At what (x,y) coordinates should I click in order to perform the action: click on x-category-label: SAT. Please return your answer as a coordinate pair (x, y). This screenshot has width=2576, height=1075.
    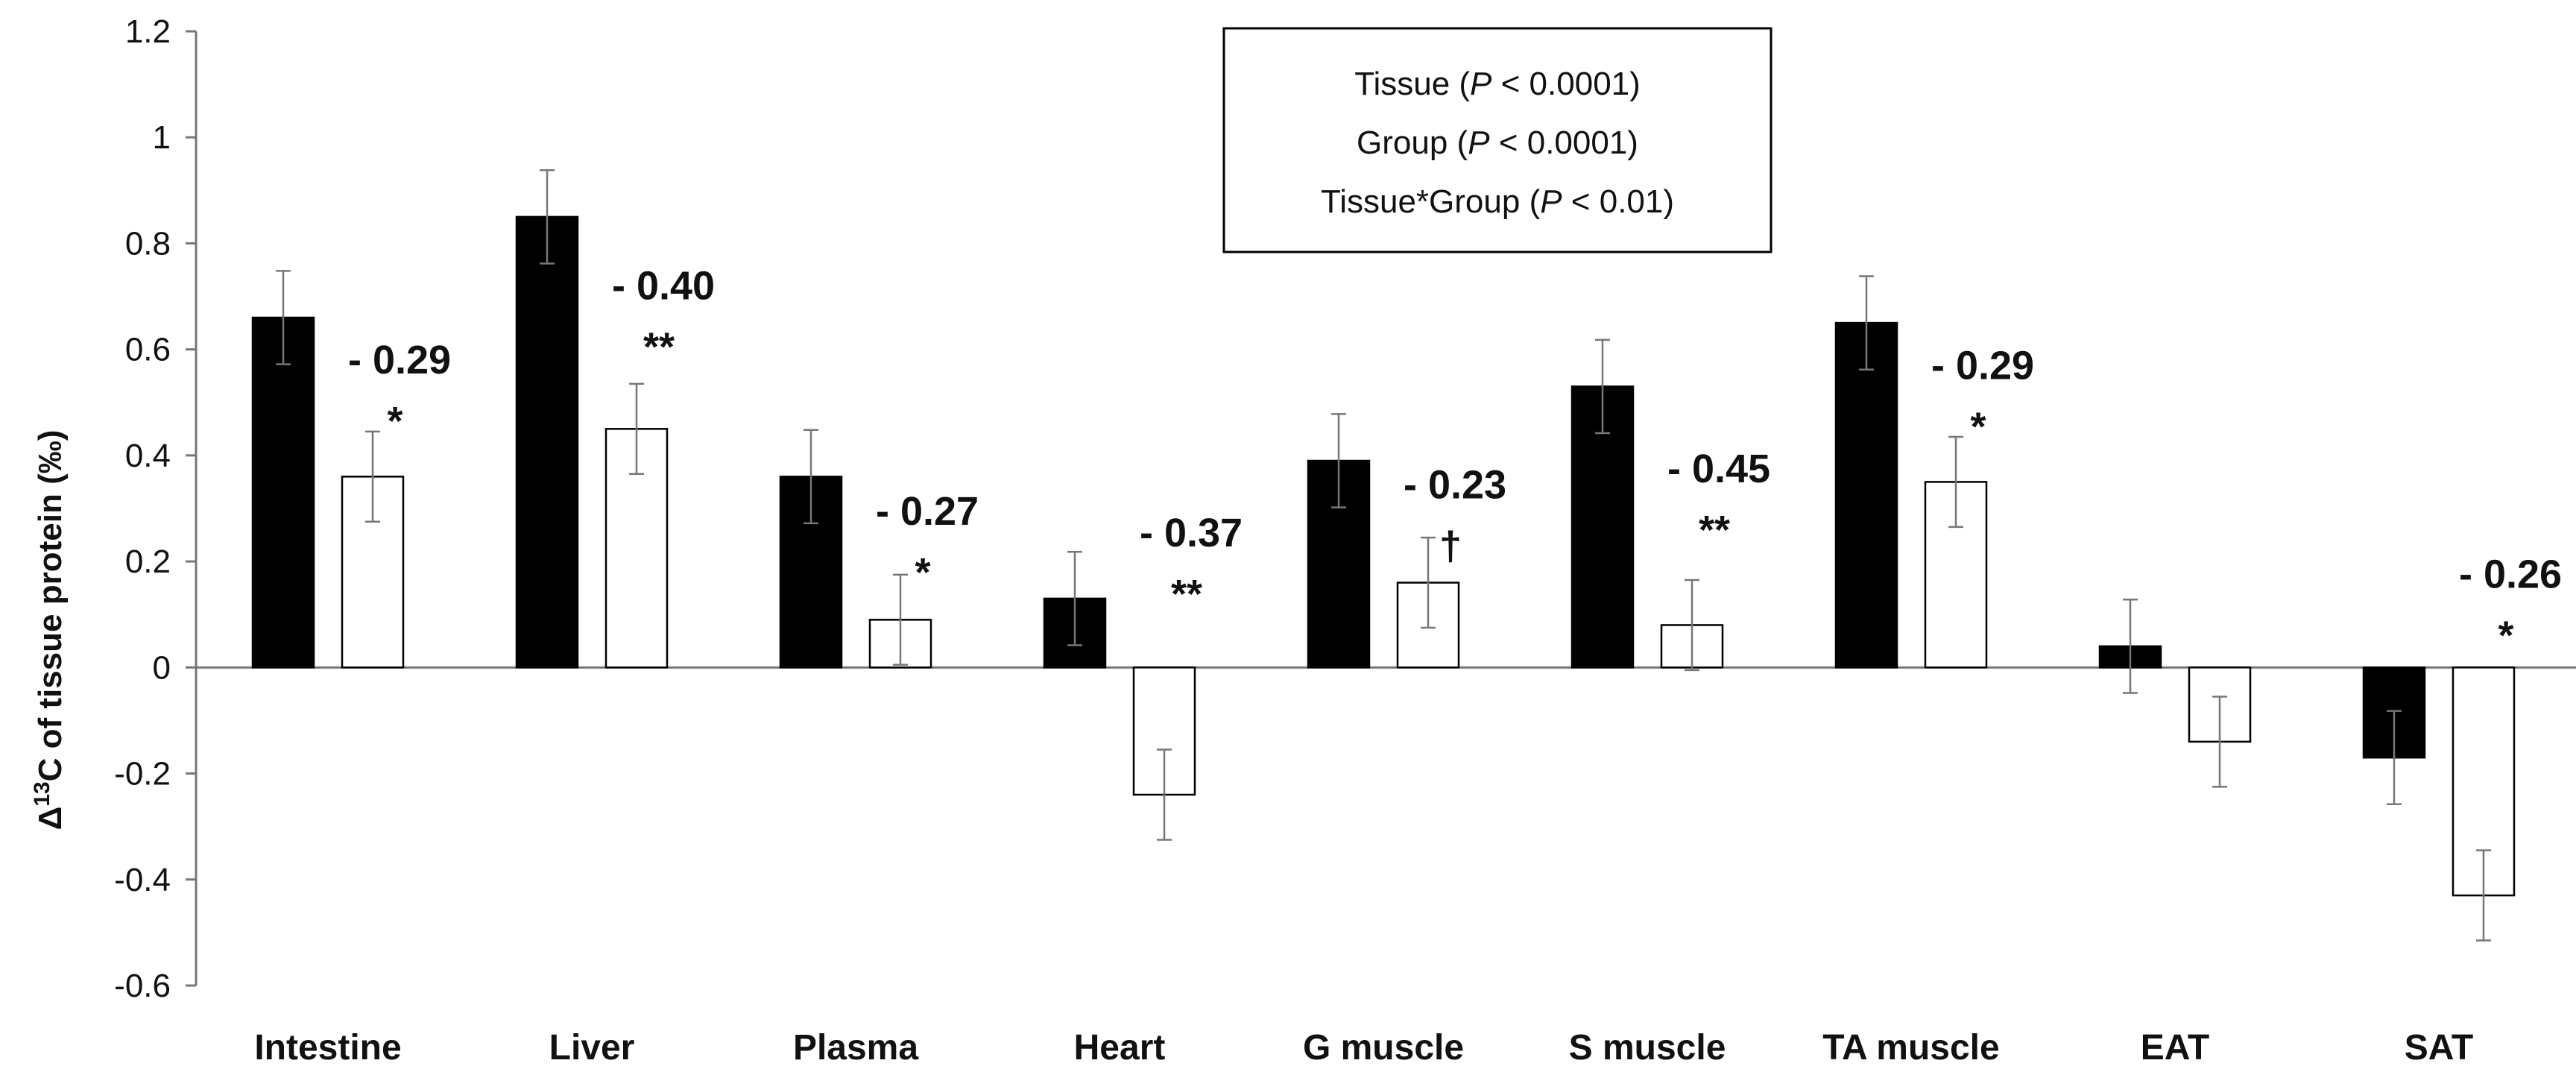
    Looking at the image, I should click on (2439, 1048).